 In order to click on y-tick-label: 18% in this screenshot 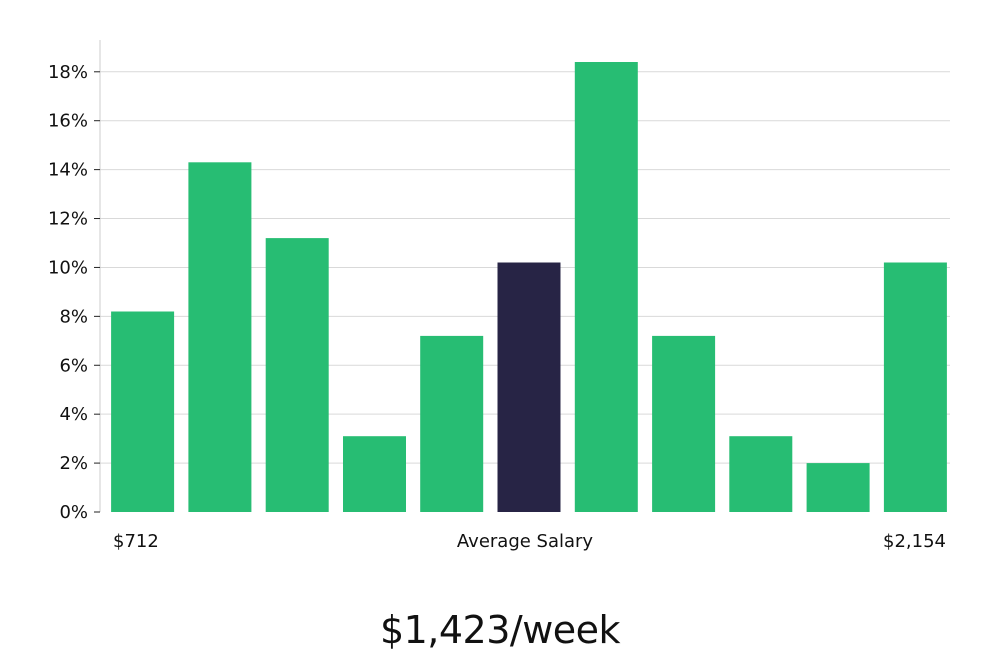, I will do `click(68, 72)`.